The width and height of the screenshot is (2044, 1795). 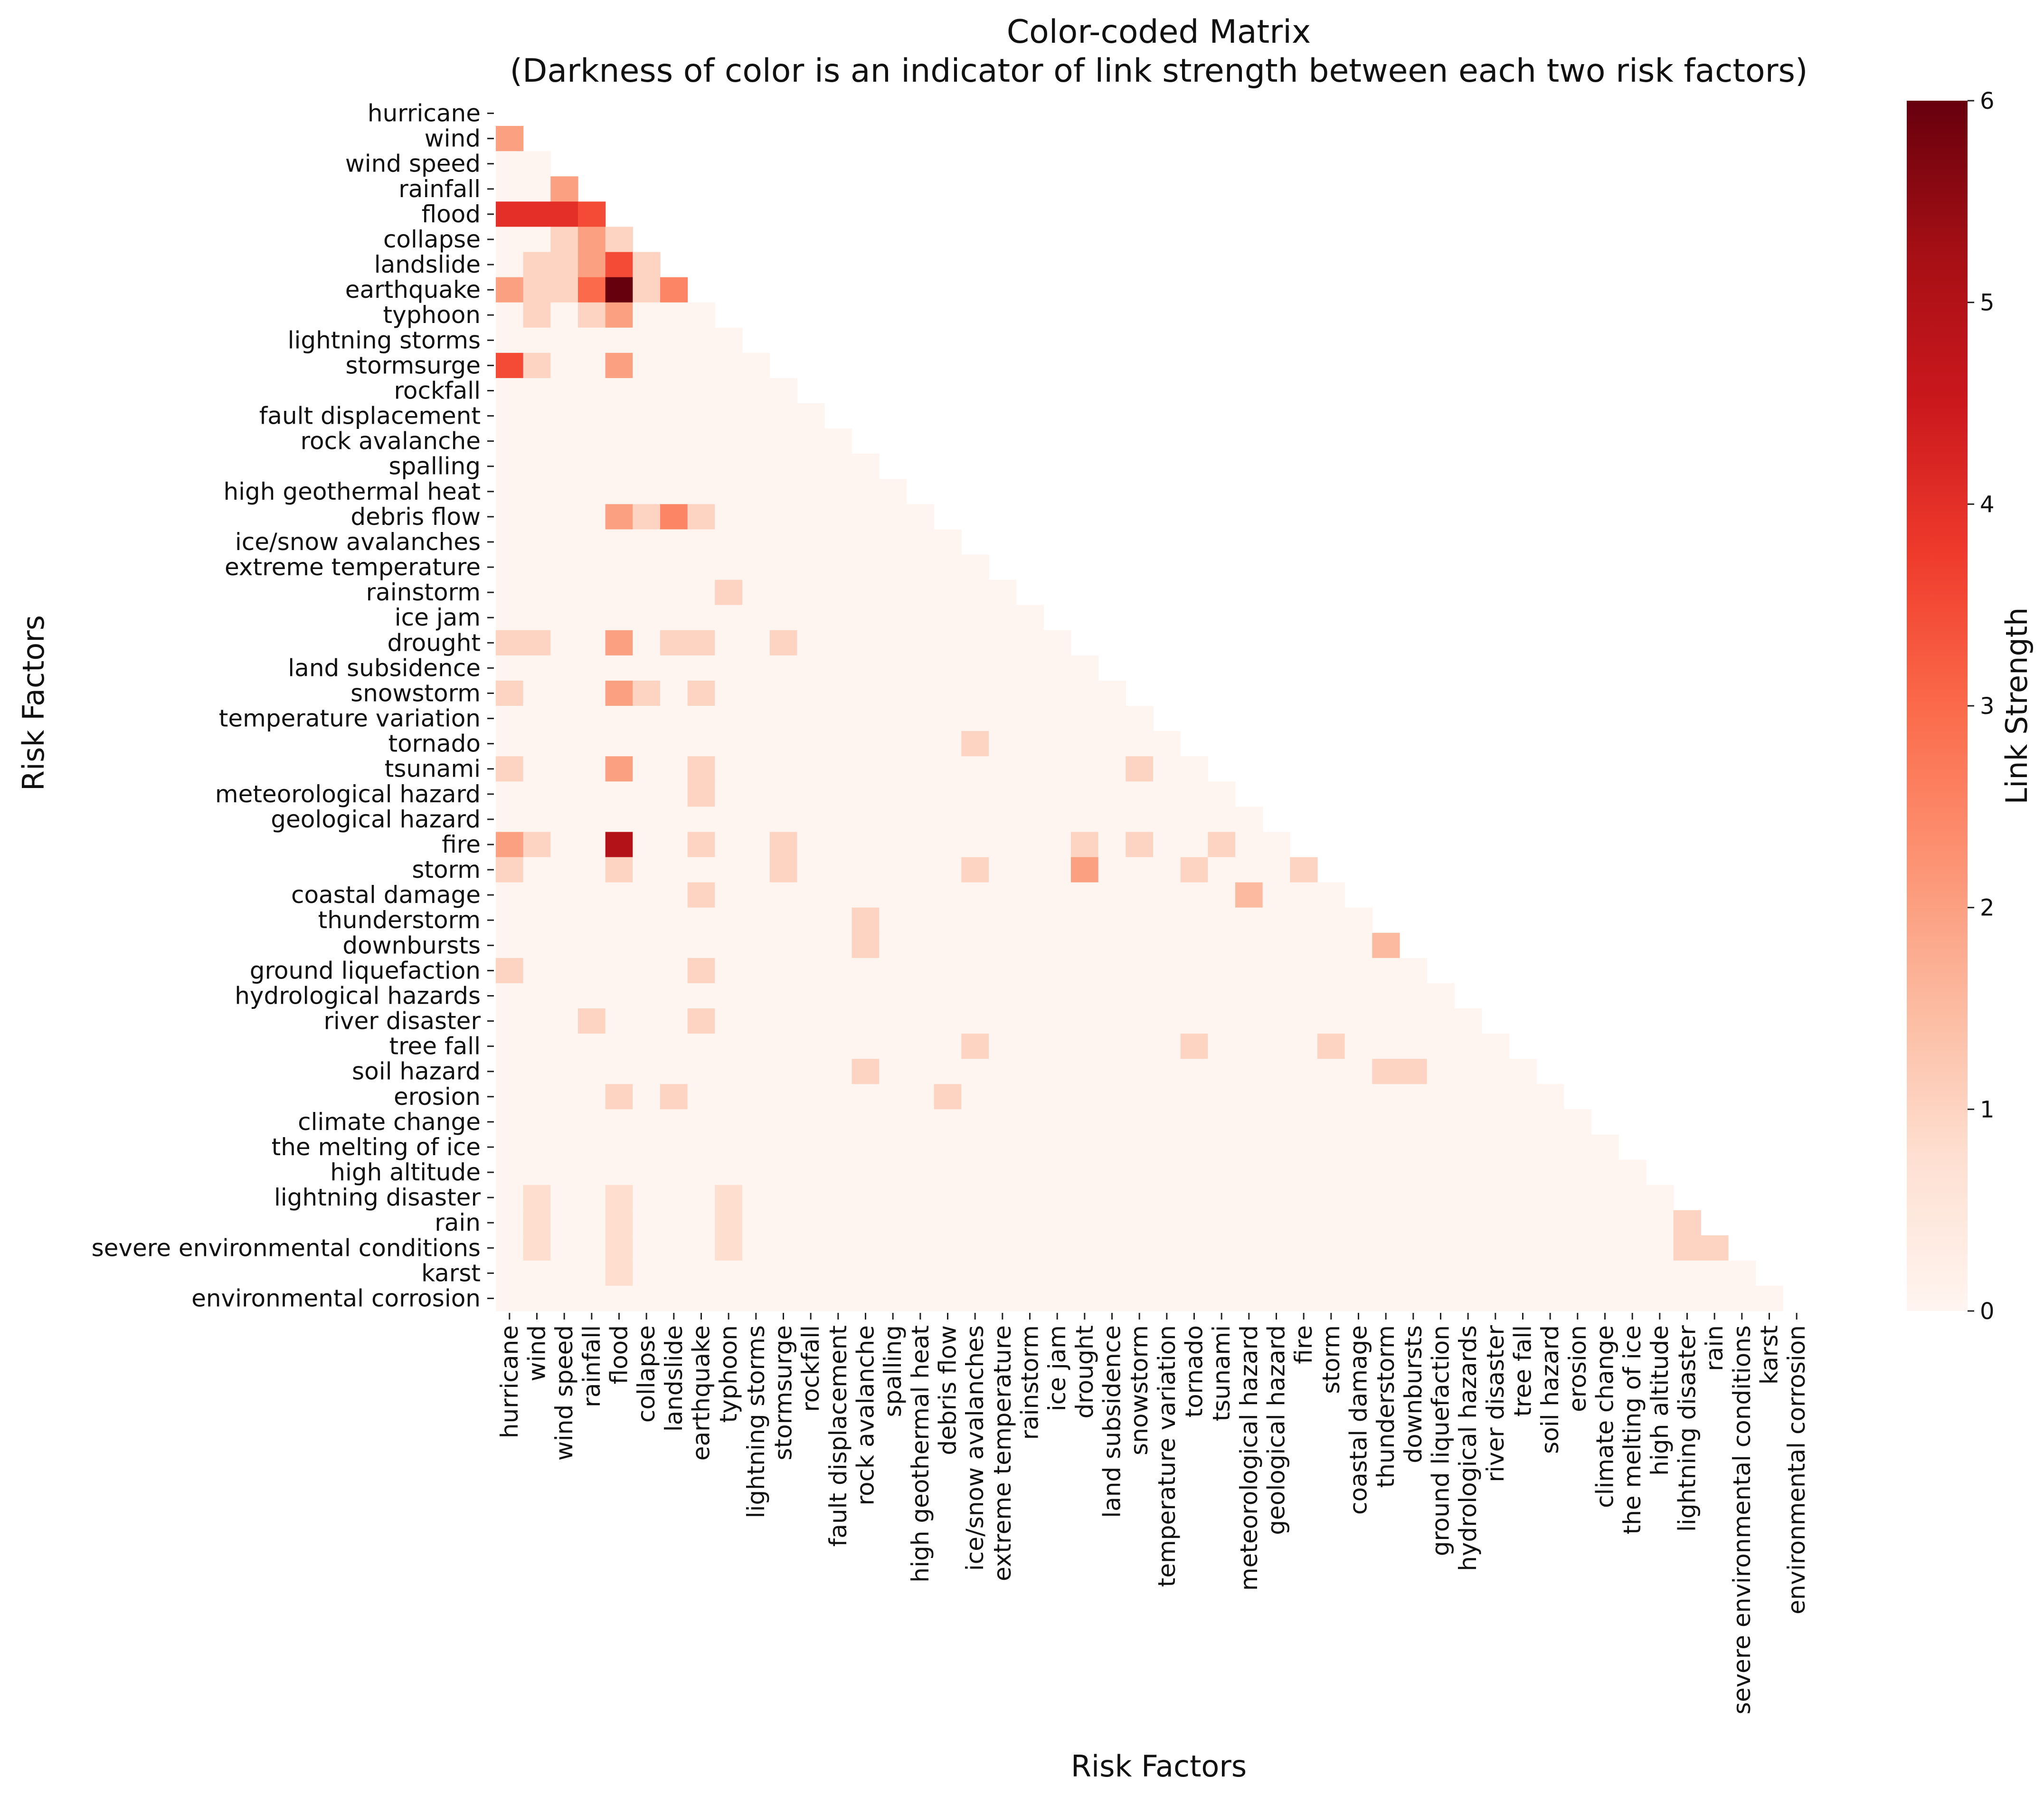 What do you see at coordinates (350, 718) in the screenshot?
I see `y-tick-label: temperature variation` at bounding box center [350, 718].